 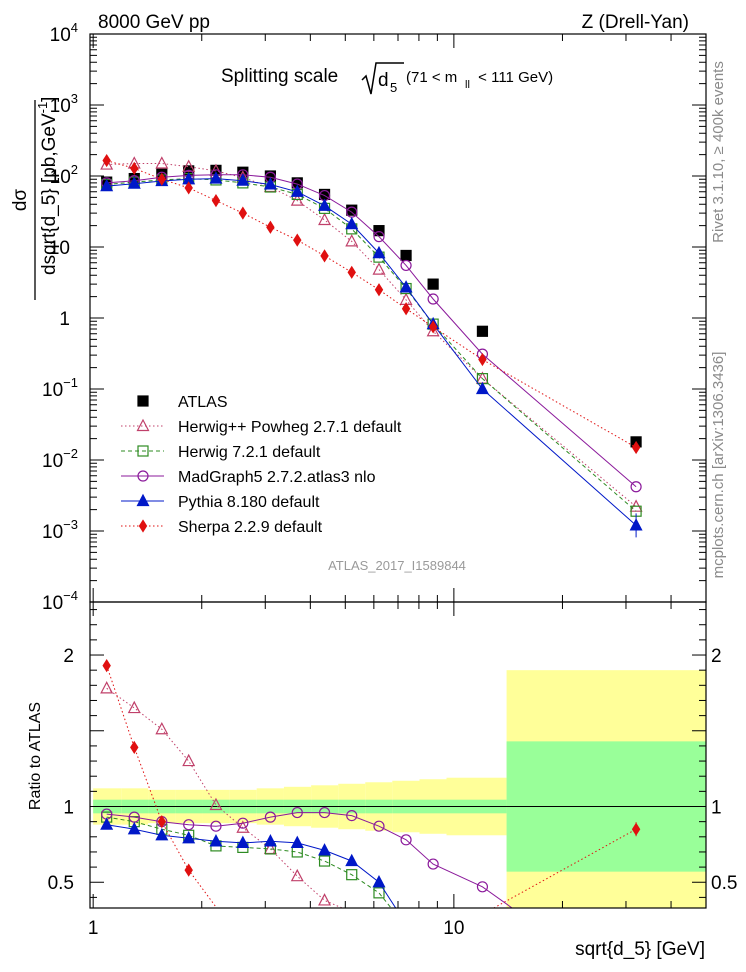 What do you see at coordinates (431, 77) in the screenshot?
I see `title-range: (71 < m` at bounding box center [431, 77].